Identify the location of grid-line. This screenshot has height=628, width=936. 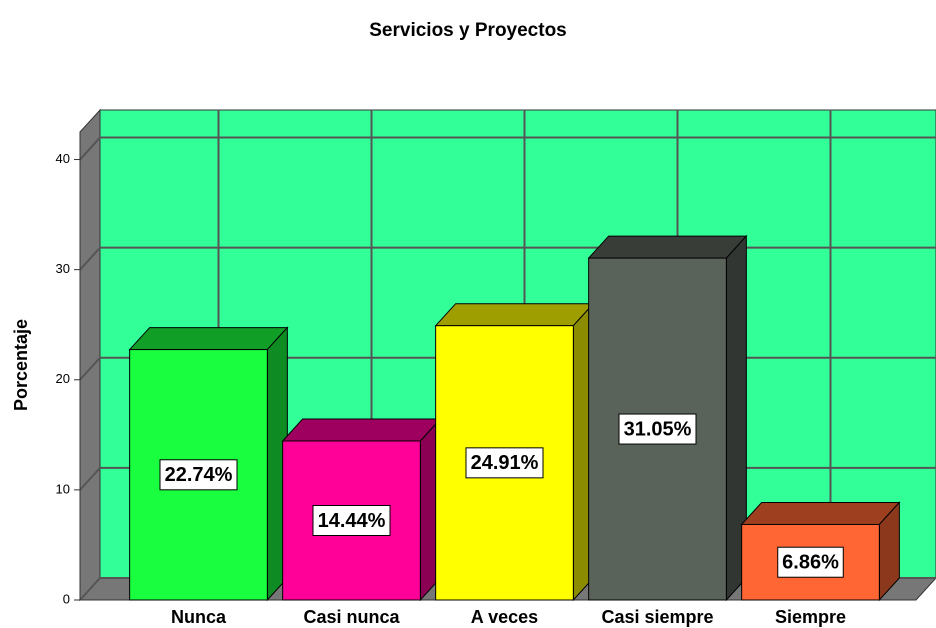
(507, 148).